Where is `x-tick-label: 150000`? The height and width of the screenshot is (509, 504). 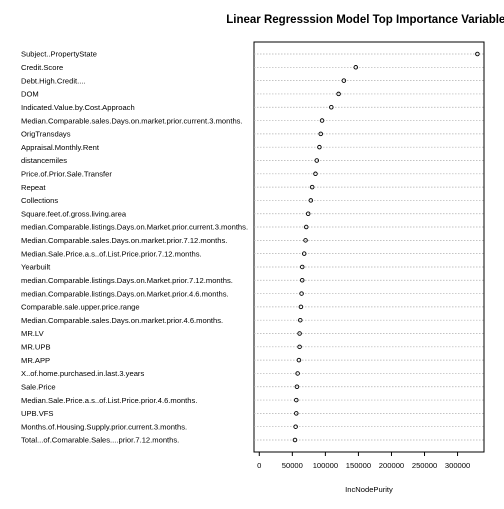
x-tick-label: 150000 is located at coordinates (358, 465).